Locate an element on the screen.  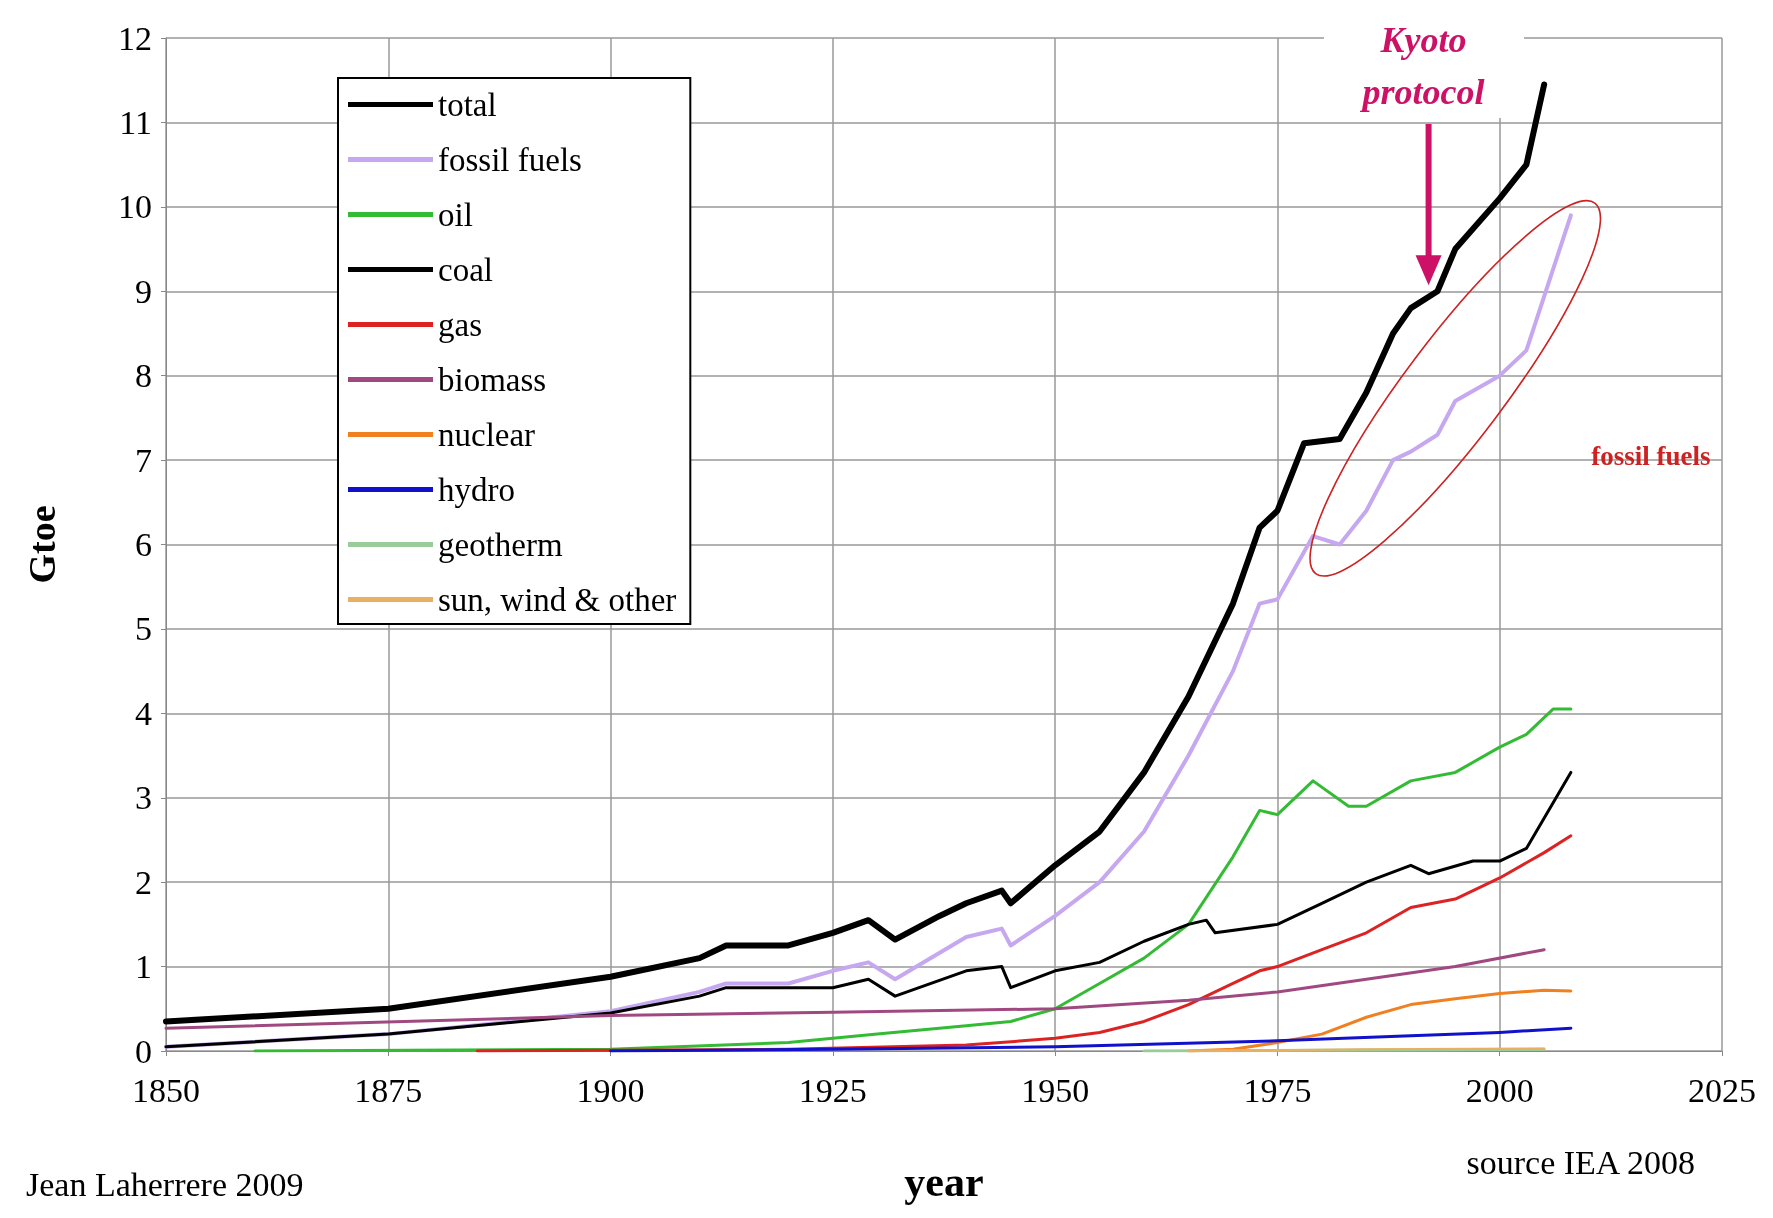
legend-label: sun, wind & other is located at coordinates (557, 599).